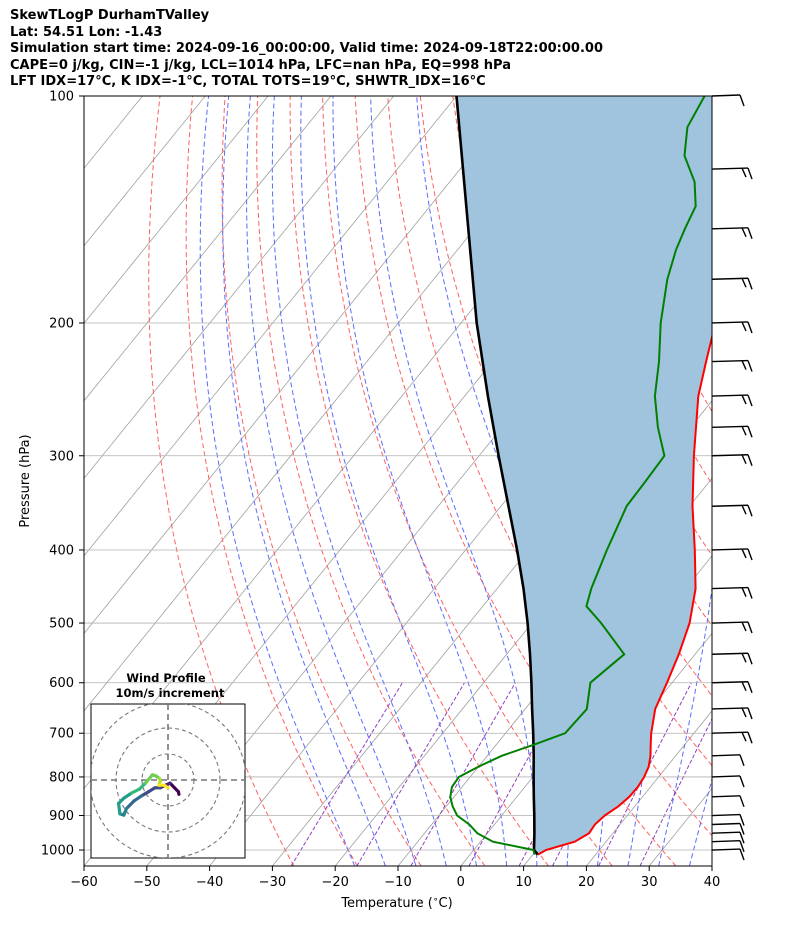 The height and width of the screenshot is (937, 794). I want to click on hodograph-plot, so click(168, 781).